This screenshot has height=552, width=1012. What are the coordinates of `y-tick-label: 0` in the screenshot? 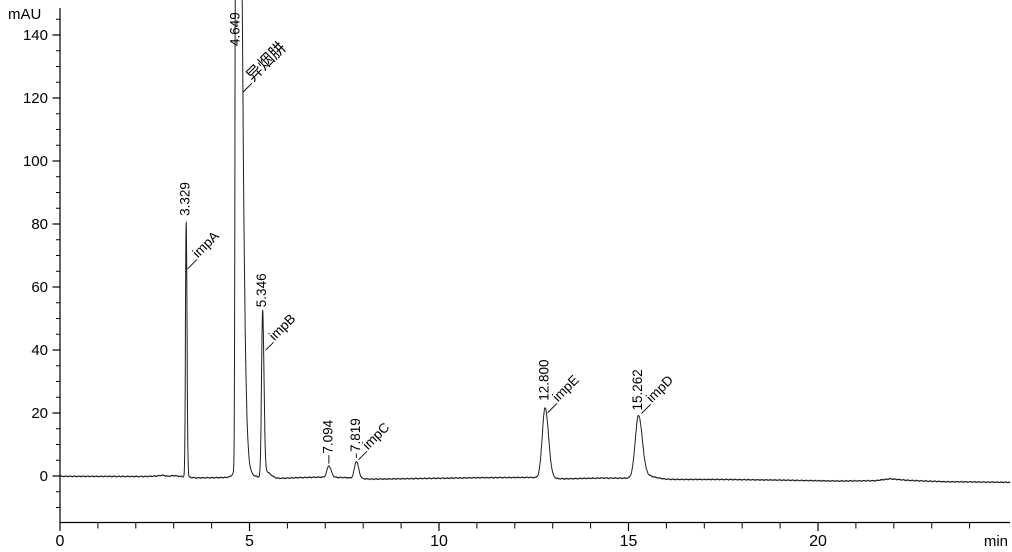 It's located at (44, 476).